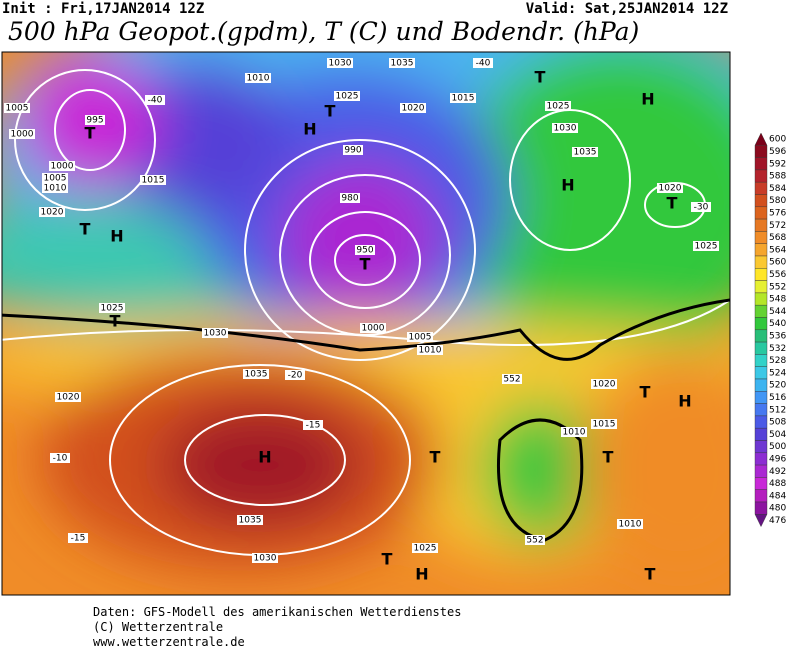 Image resolution: width=790 pixels, height=648 pixels. What do you see at coordinates (604, 385) in the screenshot?
I see `contour-label: 1020` at bounding box center [604, 385].